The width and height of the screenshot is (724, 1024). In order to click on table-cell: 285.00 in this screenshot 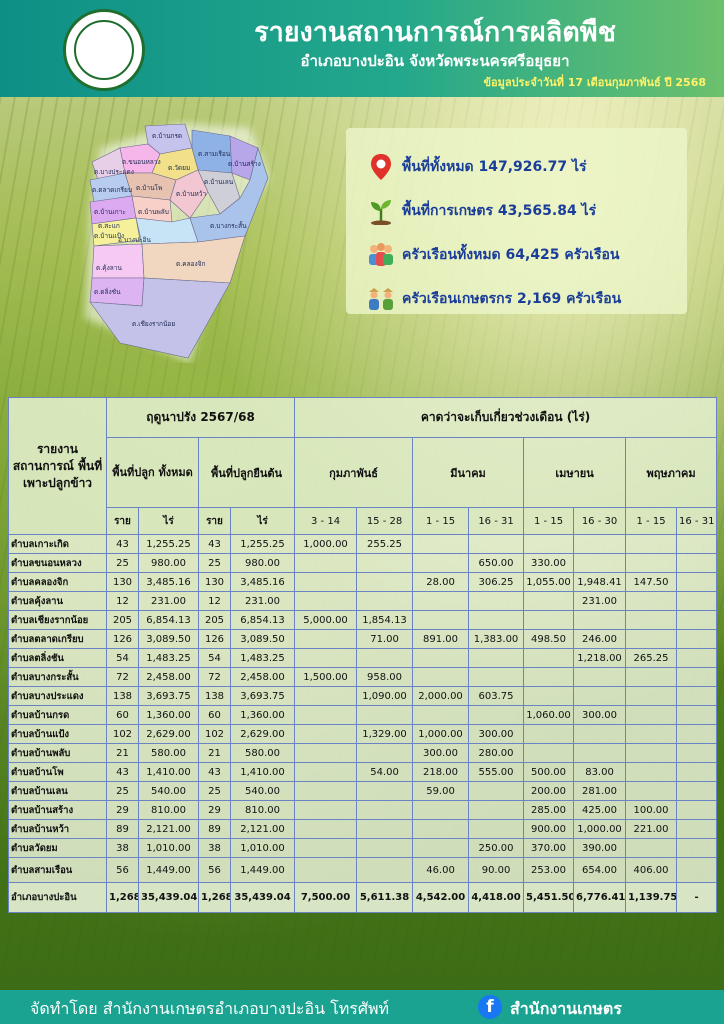, I will do `click(549, 810)`.